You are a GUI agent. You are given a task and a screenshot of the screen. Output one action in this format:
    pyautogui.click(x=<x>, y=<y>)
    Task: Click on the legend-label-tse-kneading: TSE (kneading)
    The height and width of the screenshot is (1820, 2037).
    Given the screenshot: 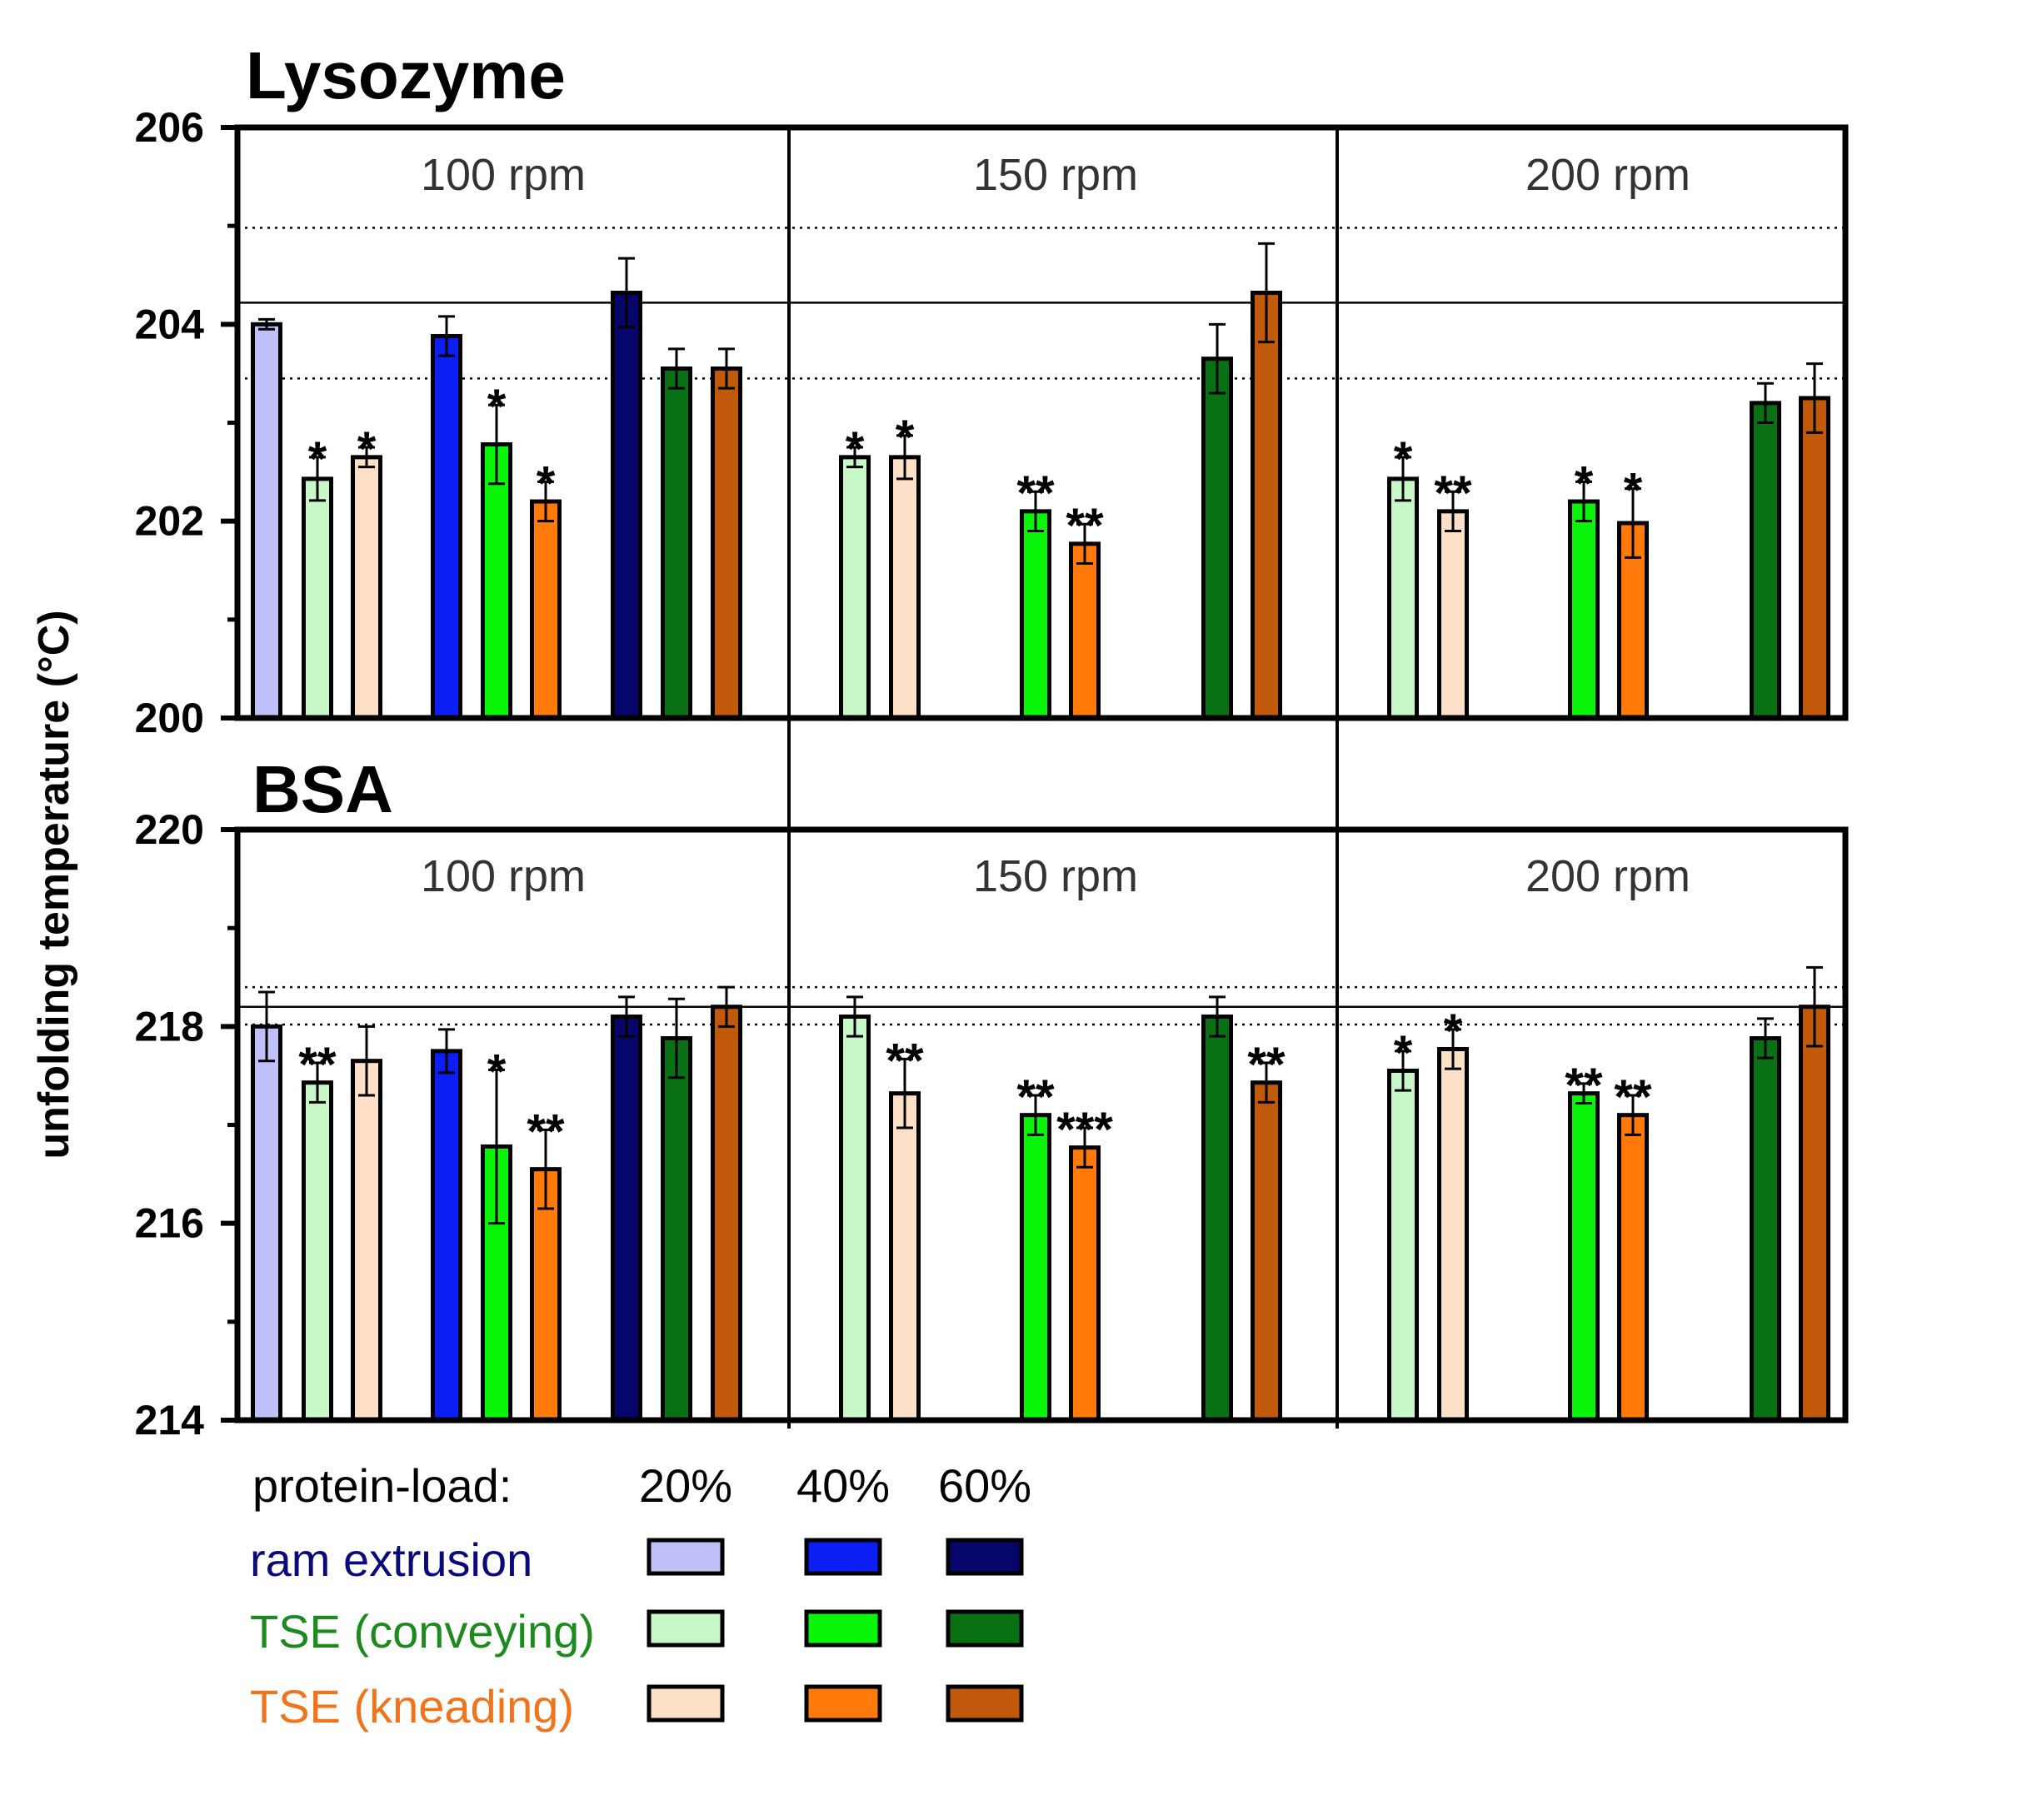 What is the action you would take?
    pyautogui.click(x=412, y=1706)
    